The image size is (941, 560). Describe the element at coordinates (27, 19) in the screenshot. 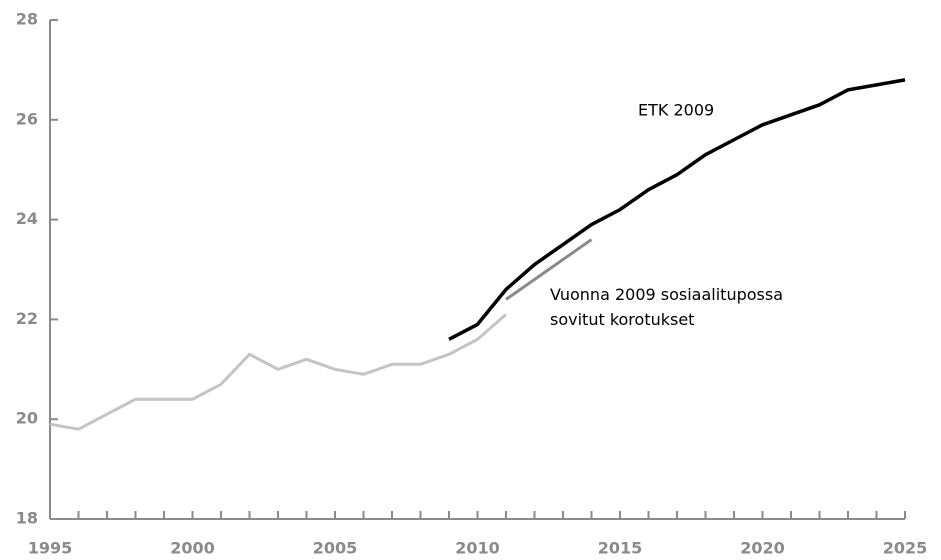

I see `y-tick-label: 28` at that location.